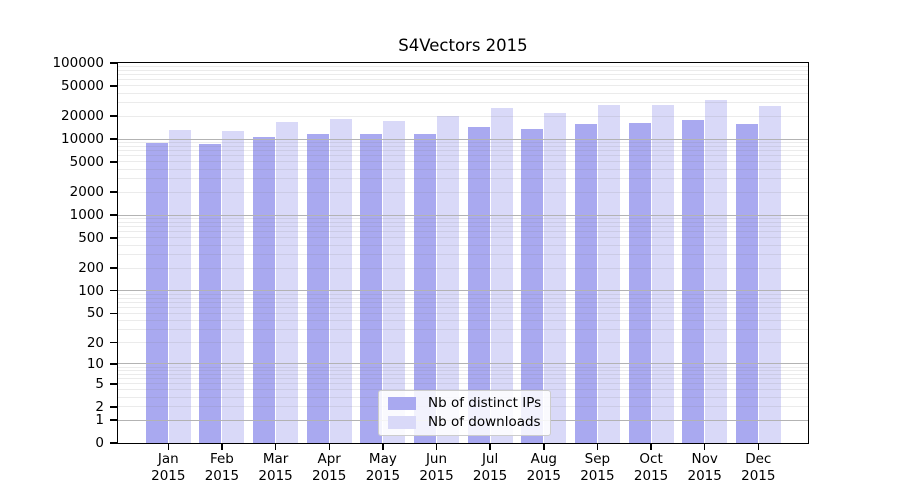  Describe the element at coordinates (287, 282) in the screenshot. I see `bar-nb-of-downloads-mar` at that location.